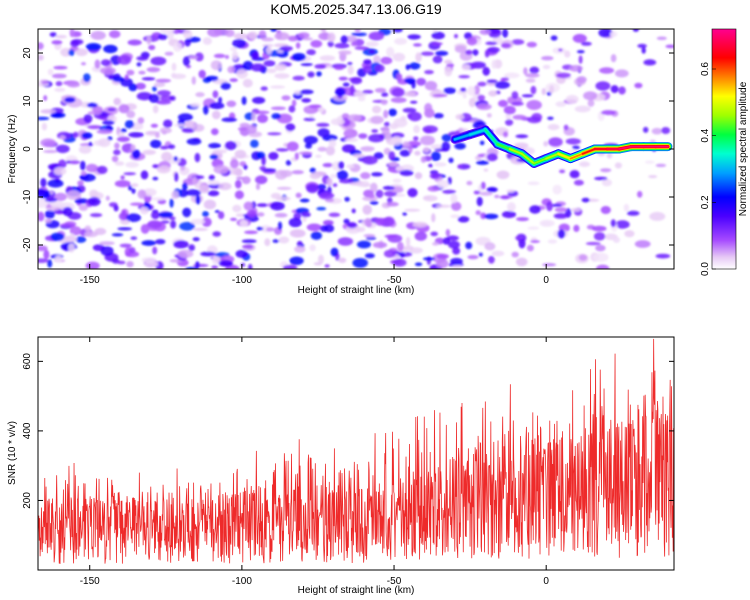  Describe the element at coordinates (90, 280) in the screenshot. I see `x-tick-label: -150` at that location.